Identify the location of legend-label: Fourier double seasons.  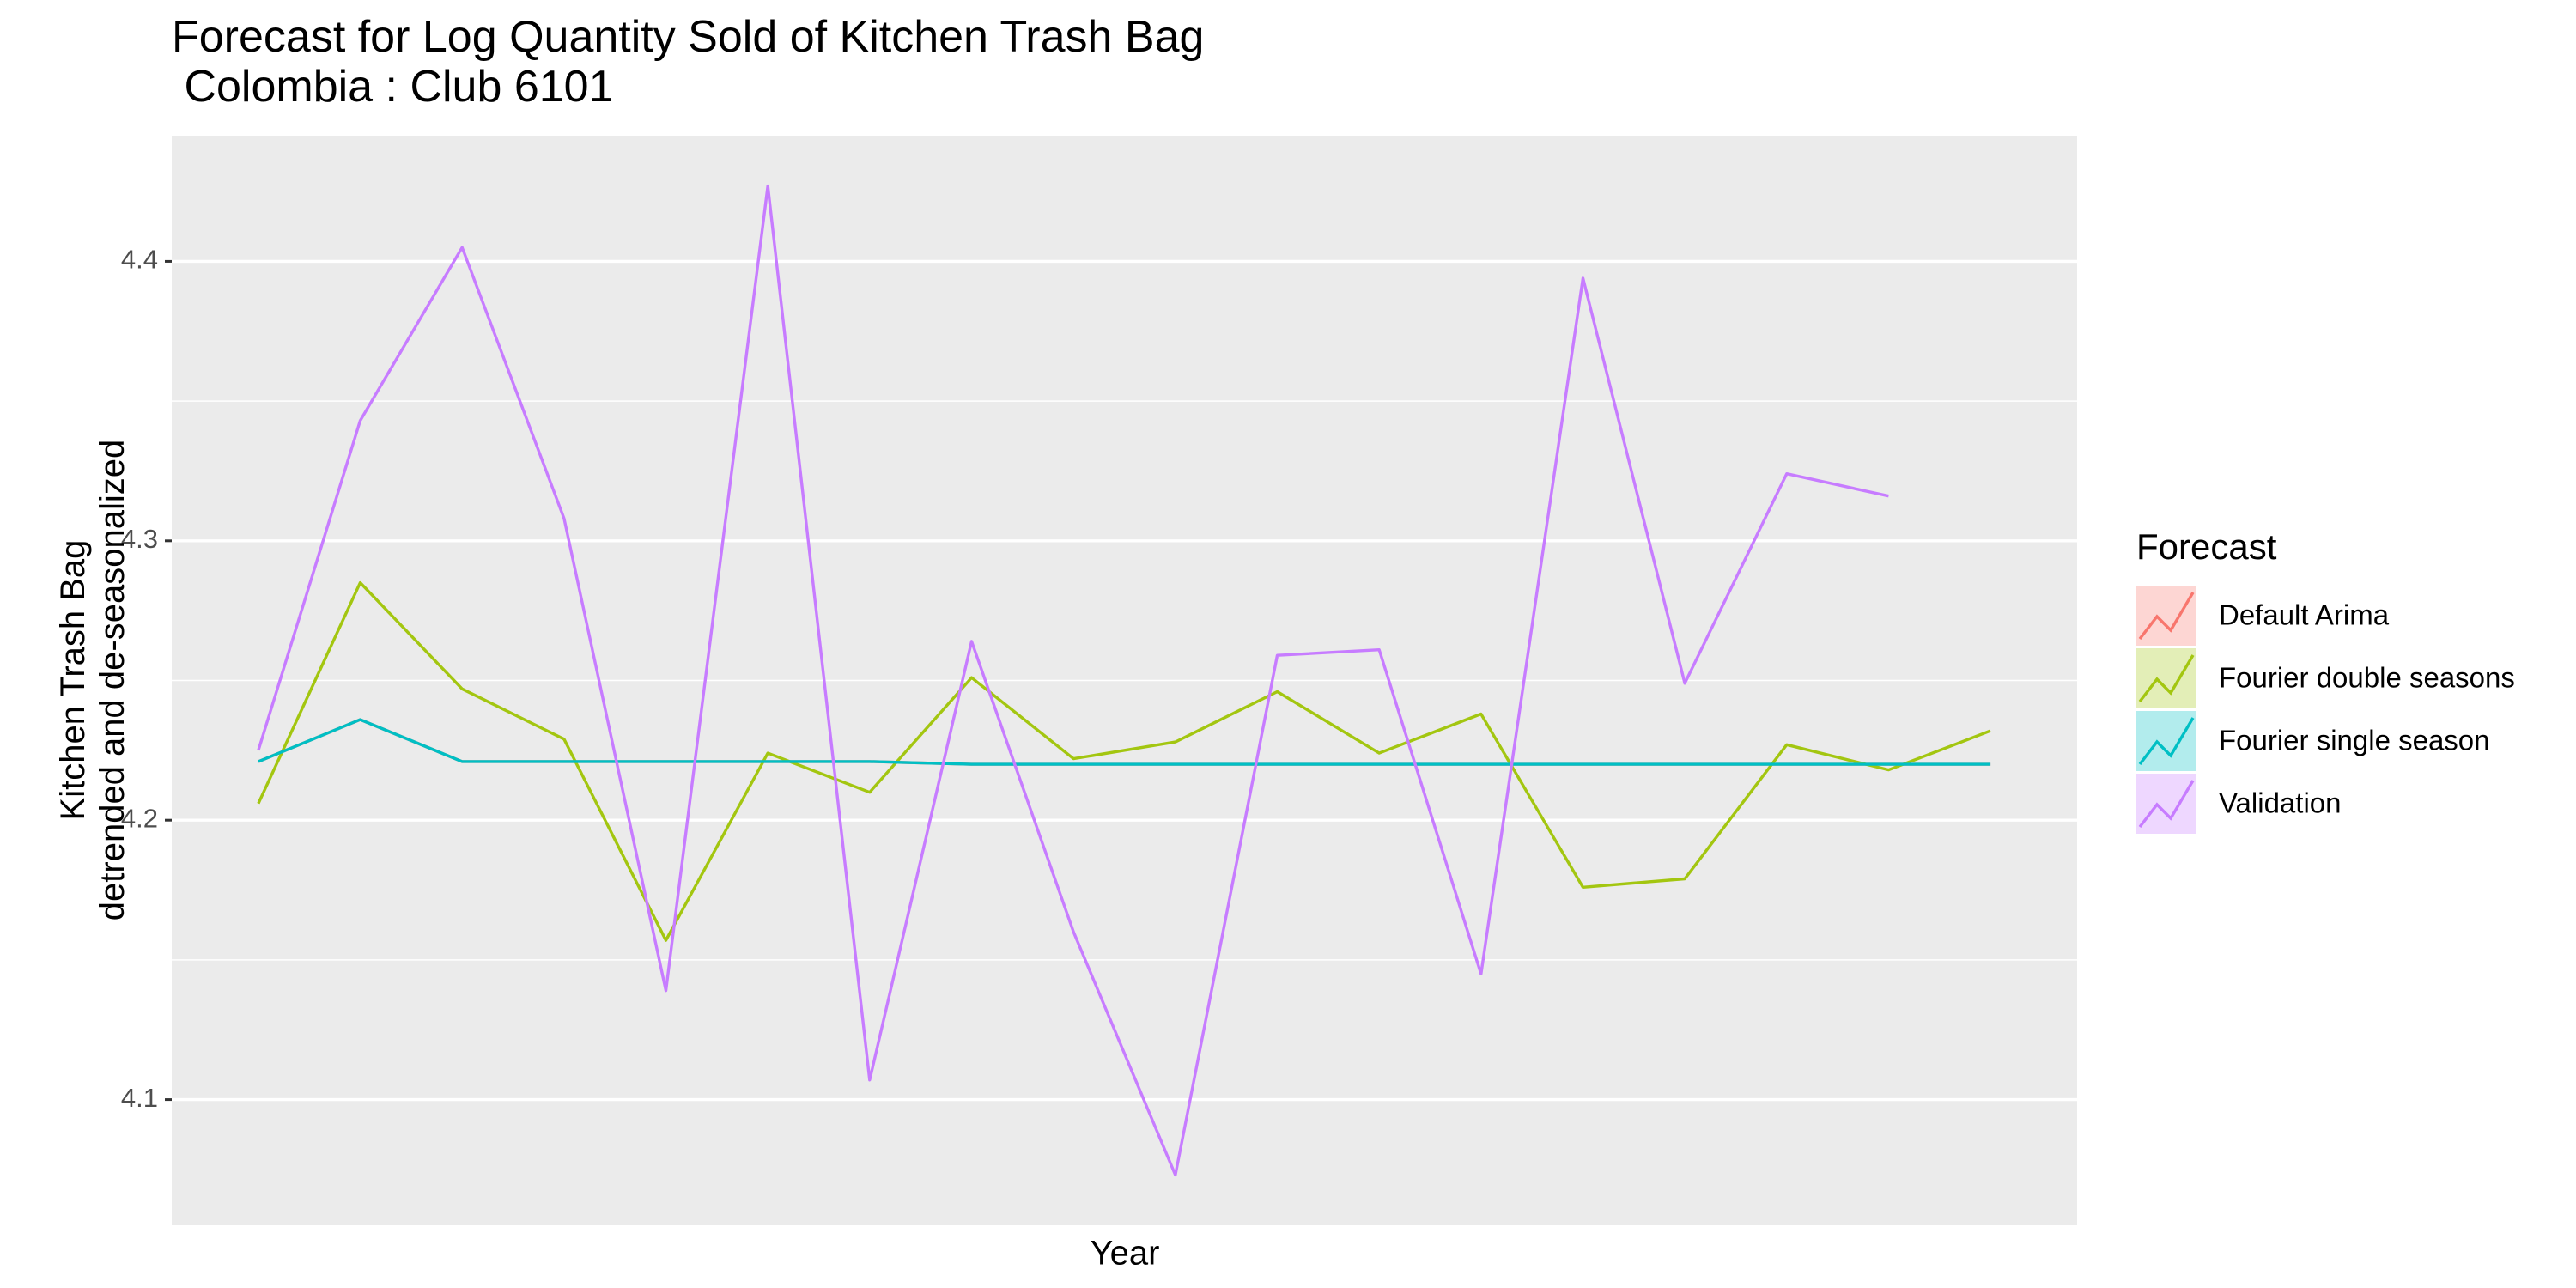
(2367, 678).